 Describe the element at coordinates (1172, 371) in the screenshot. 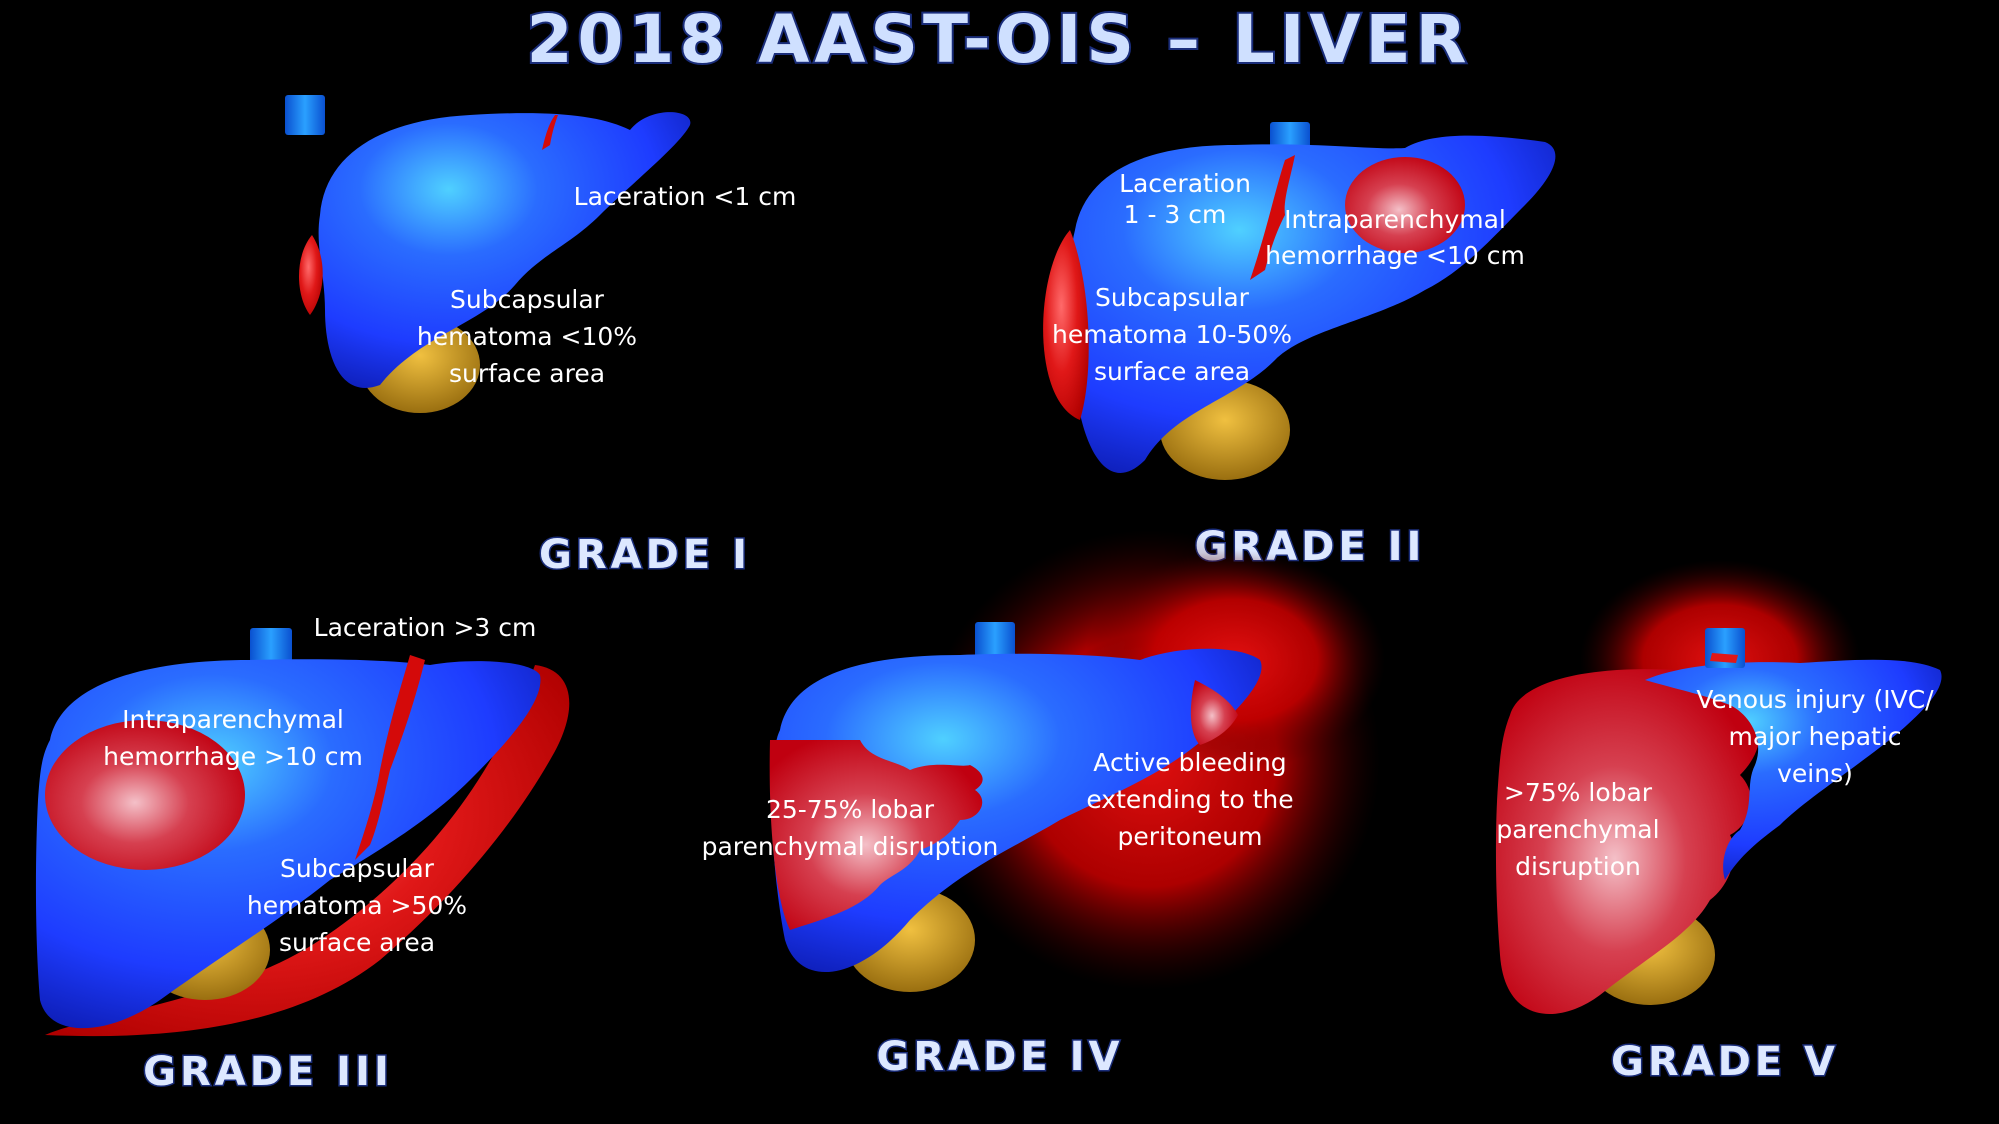

I see `grade-2-hematoma-label-3: surface area` at that location.